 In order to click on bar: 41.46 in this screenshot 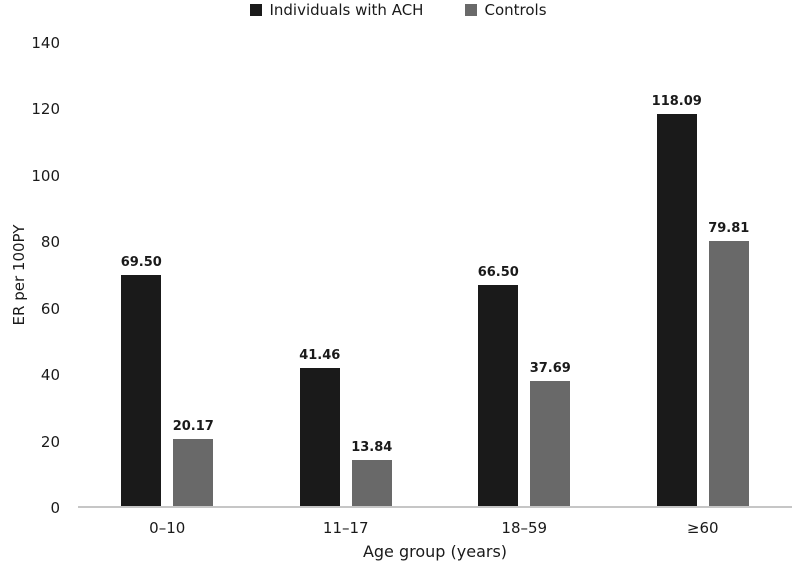, I will do `click(319, 427)`.